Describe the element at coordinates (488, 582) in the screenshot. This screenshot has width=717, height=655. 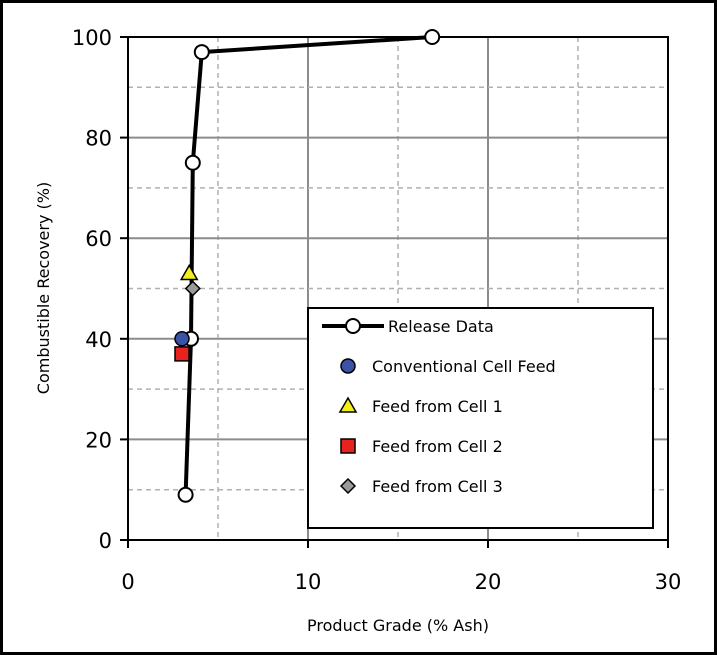
I see `x-tick-label: 20` at that location.